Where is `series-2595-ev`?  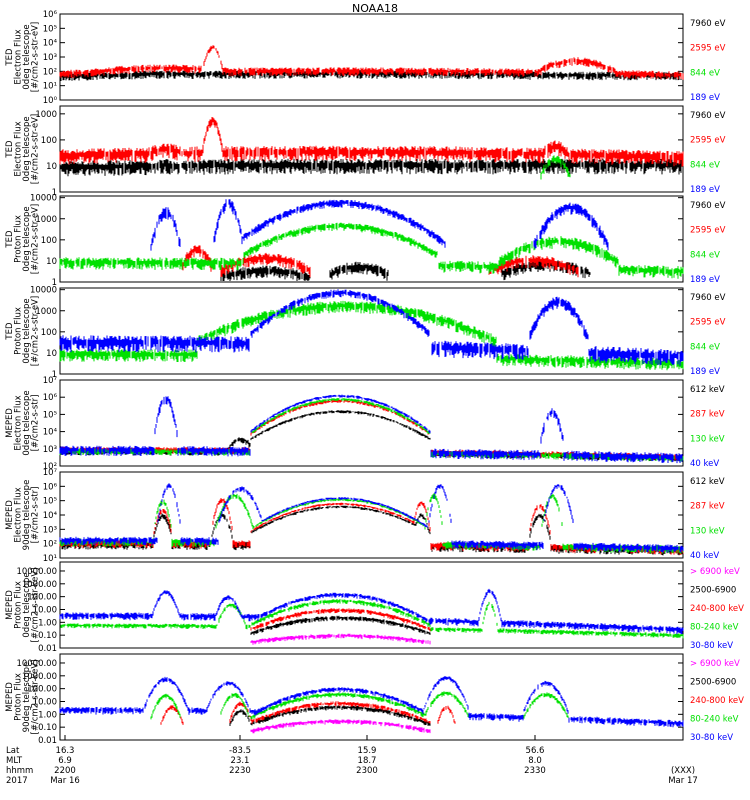 series-2595-ev is located at coordinates (371, 142).